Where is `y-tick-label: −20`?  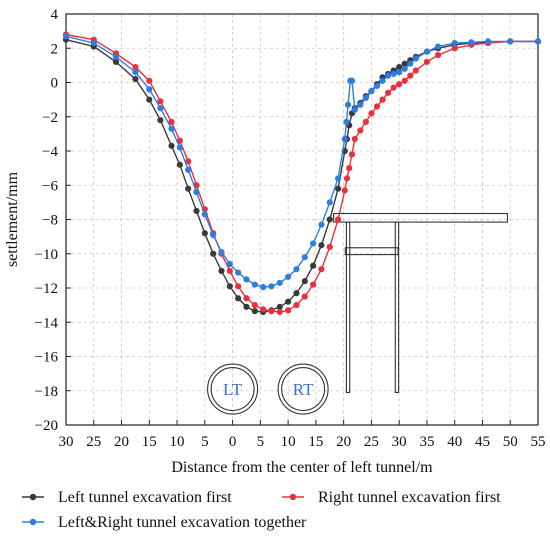
y-tick-label: −20 is located at coordinates (46, 426).